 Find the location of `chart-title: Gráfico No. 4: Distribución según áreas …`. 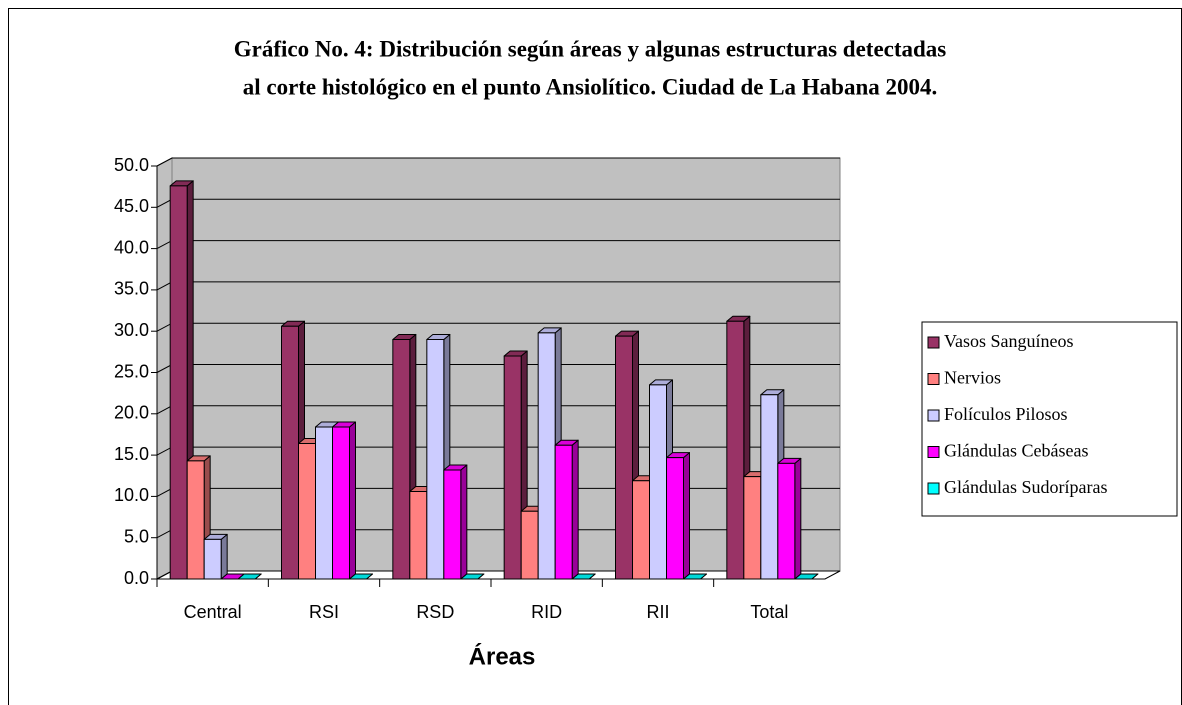

chart-title: Gráfico No. 4: Distribución según áreas … is located at coordinates (590, 48).